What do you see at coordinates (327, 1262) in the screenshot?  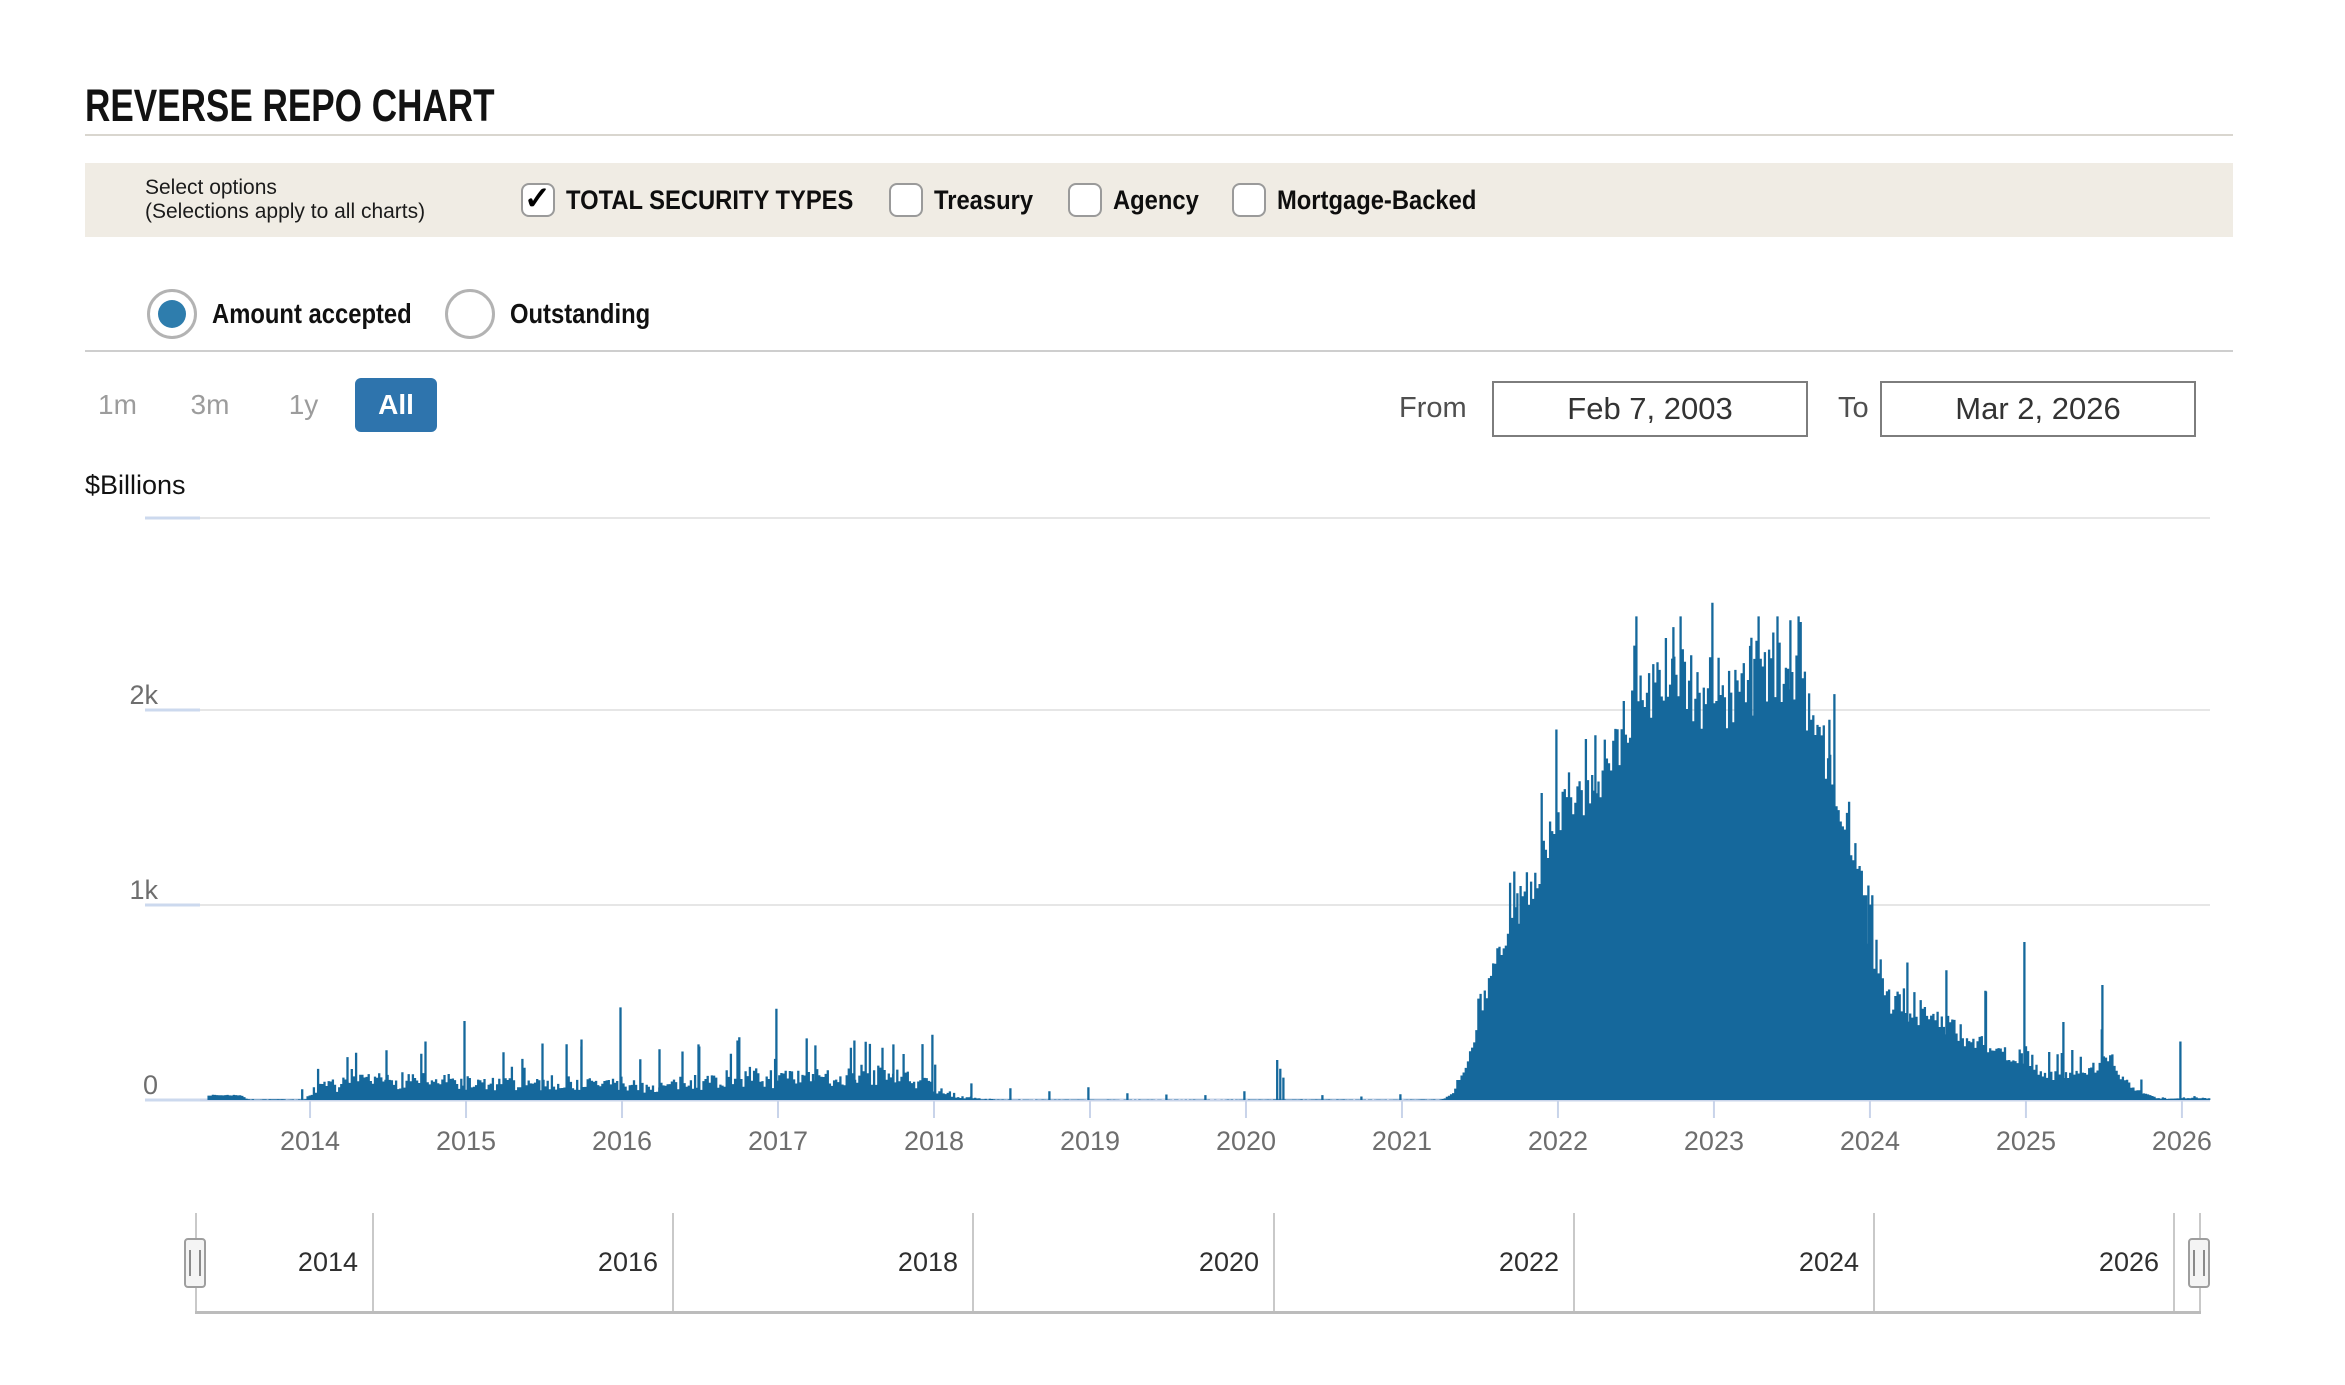 I see `navigator-year-label: 2014` at bounding box center [327, 1262].